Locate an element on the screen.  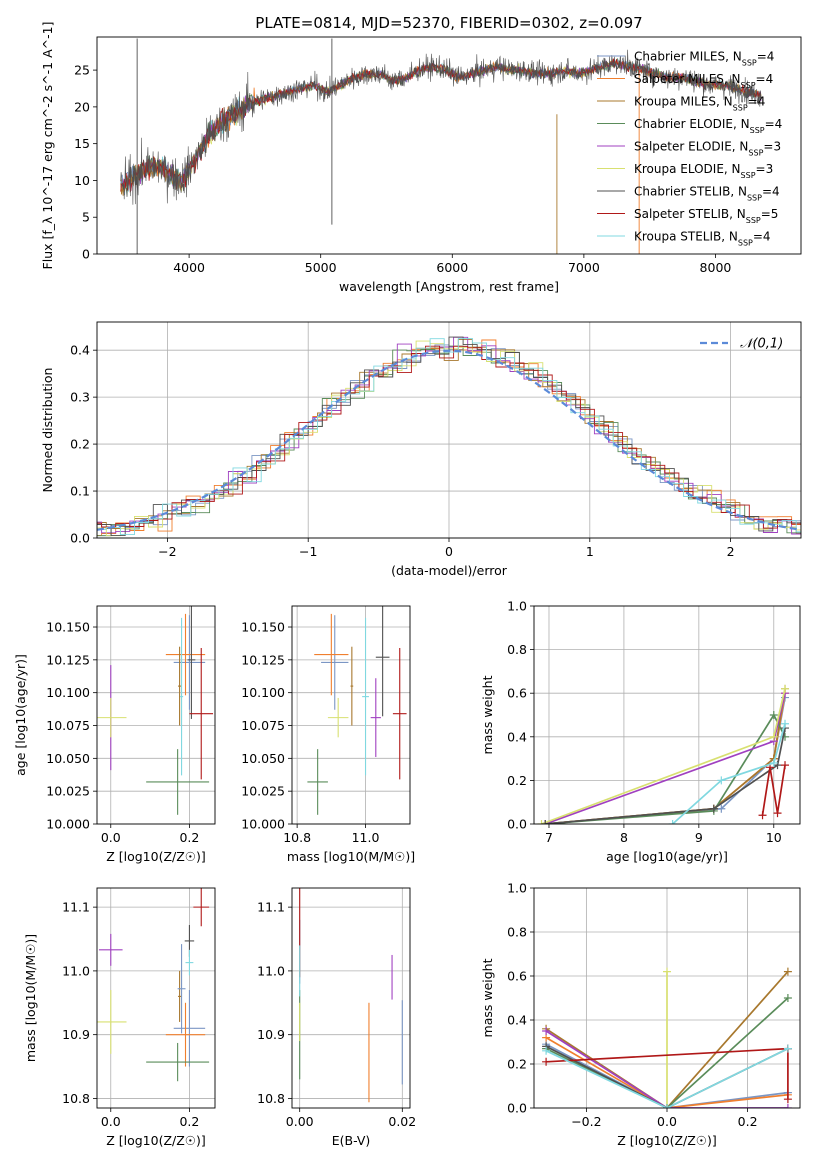
y-tick-label: 25 is located at coordinates (82, 70).